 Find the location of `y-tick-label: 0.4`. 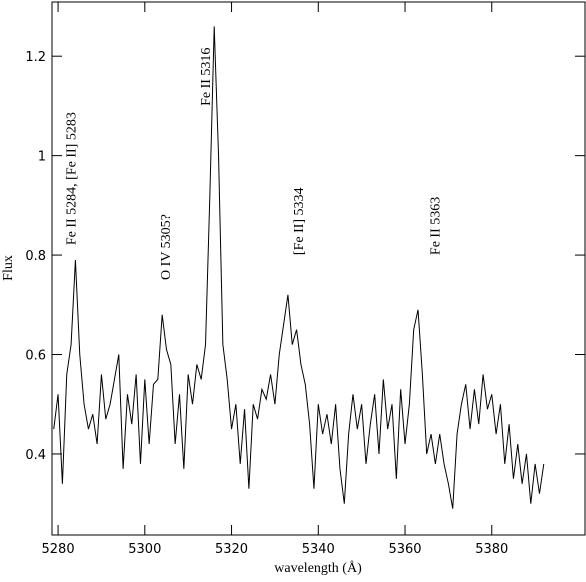

y-tick-label: 0.4 is located at coordinates (35, 455).